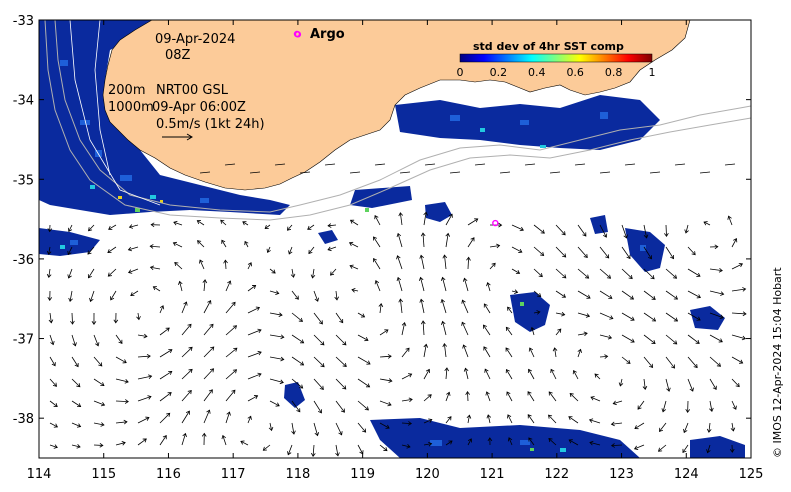  I want to click on colorbar-tick-label: 0, so click(460, 72).